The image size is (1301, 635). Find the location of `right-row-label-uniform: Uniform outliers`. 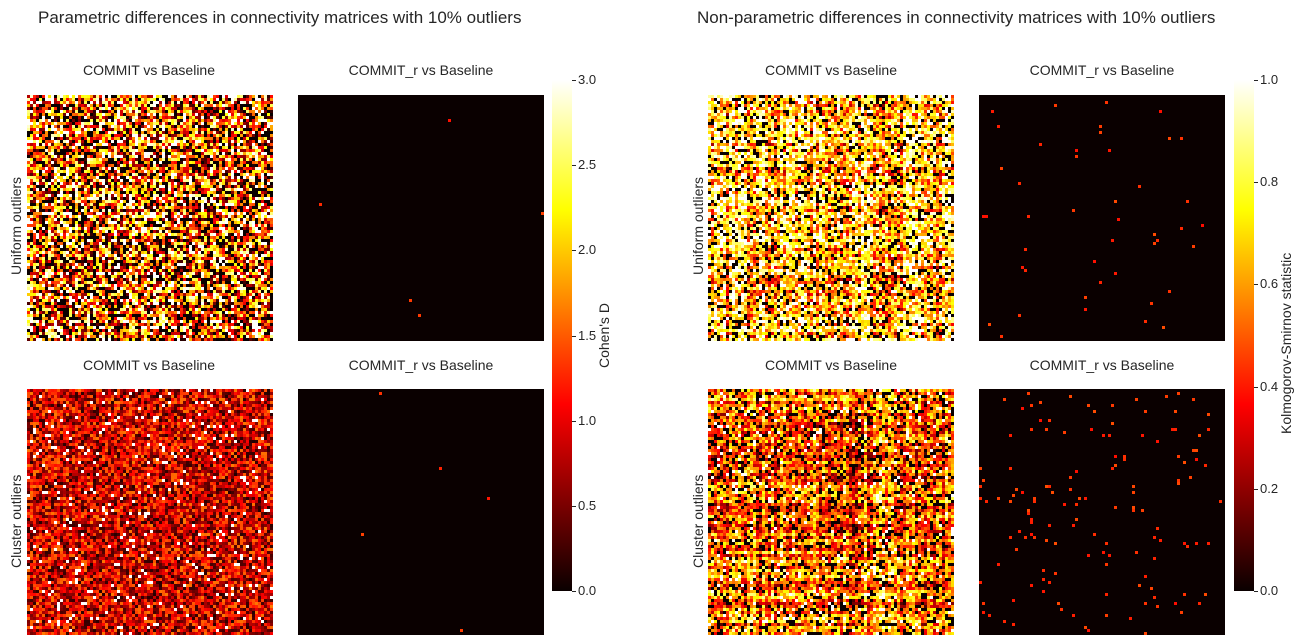

right-row-label-uniform: Uniform outliers is located at coordinates (698, 225).